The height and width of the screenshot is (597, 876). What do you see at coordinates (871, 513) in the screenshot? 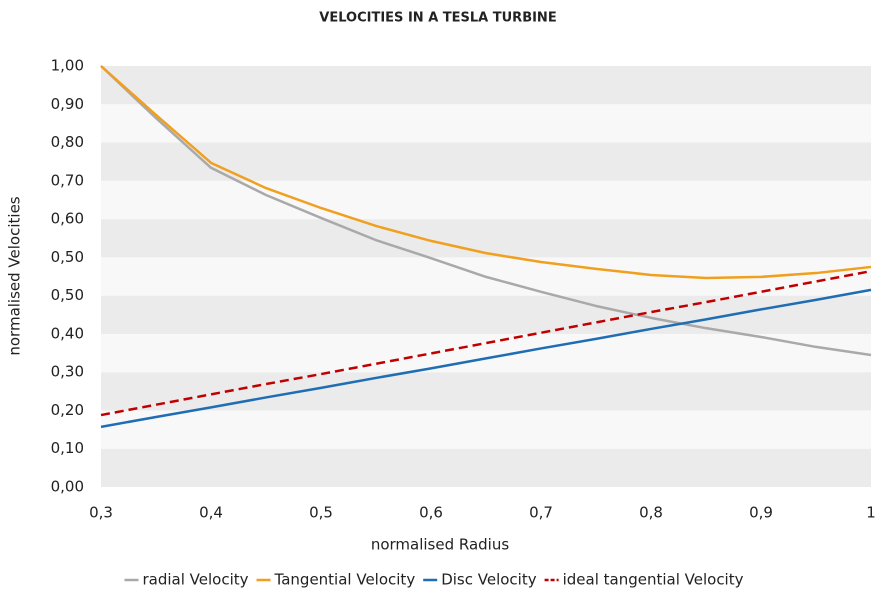
I see `x-tick-label: 1` at bounding box center [871, 513].